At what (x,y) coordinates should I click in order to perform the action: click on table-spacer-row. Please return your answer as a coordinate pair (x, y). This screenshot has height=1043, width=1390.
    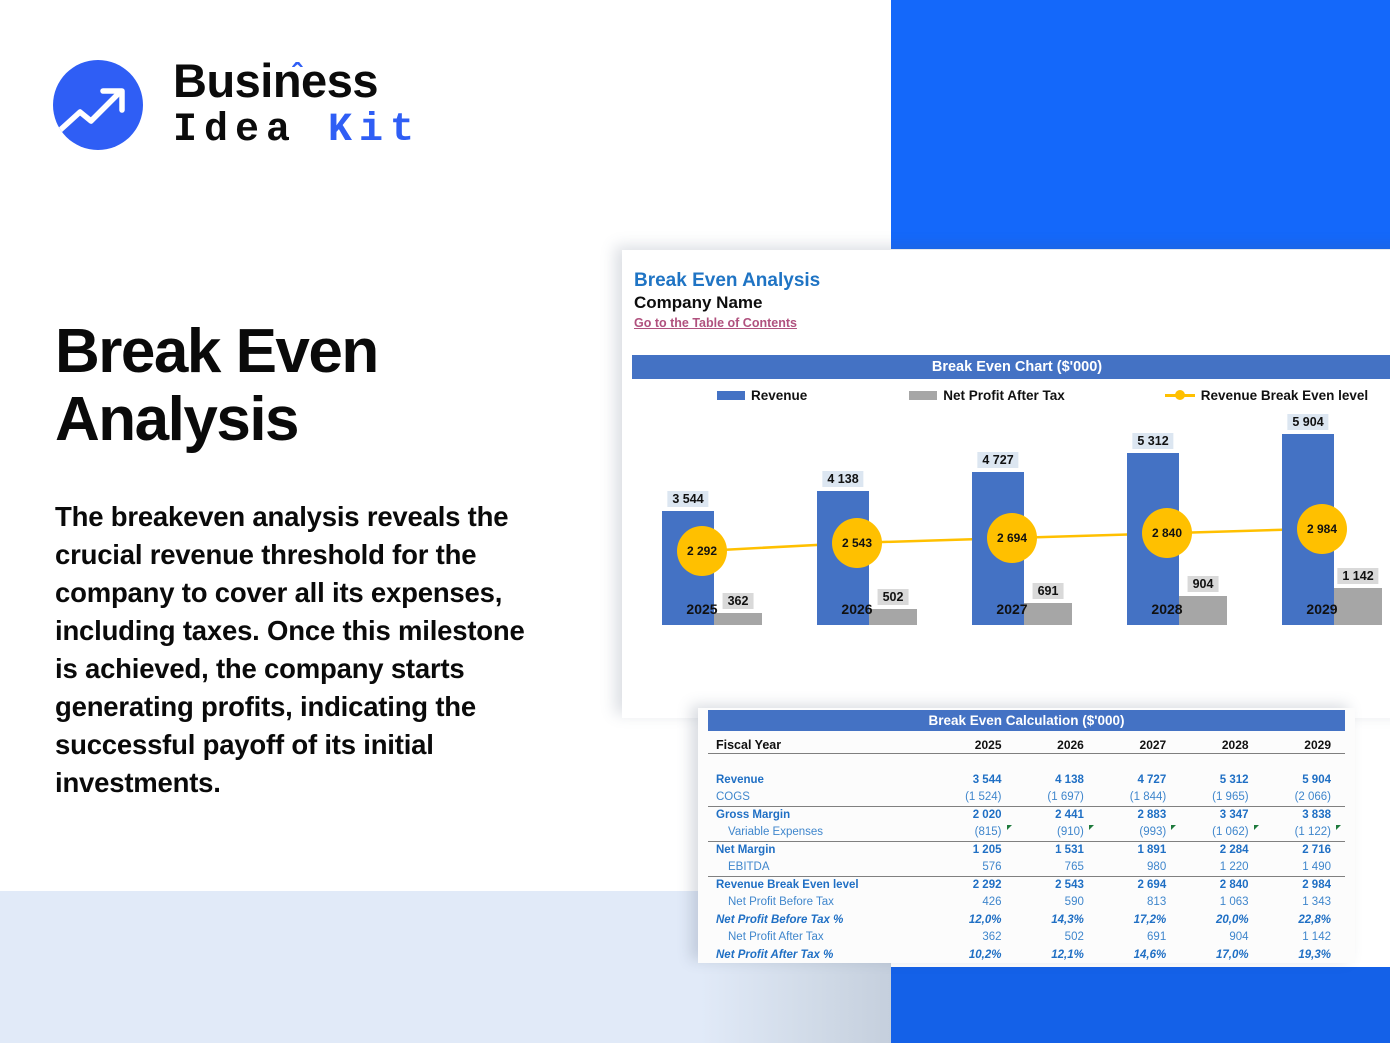
    Looking at the image, I should click on (1026, 763).